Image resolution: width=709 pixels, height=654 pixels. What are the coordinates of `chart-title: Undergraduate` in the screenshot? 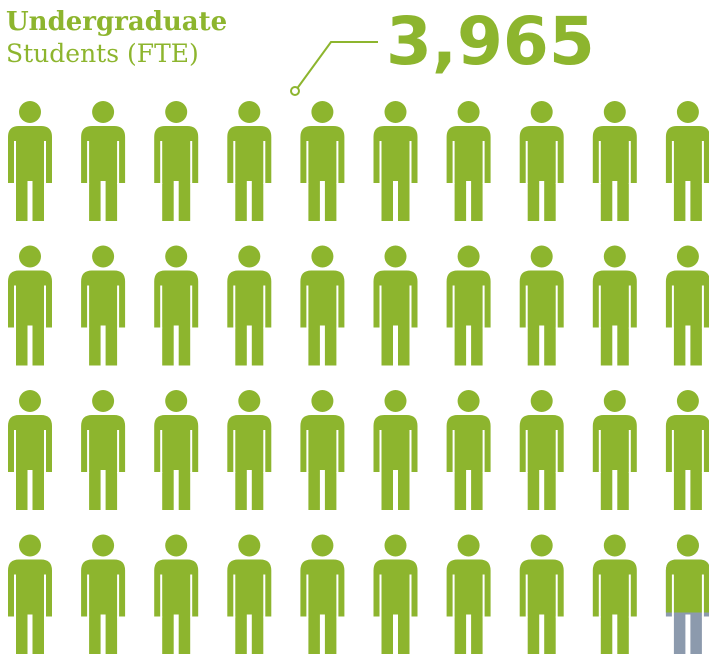 It's located at (116, 22).